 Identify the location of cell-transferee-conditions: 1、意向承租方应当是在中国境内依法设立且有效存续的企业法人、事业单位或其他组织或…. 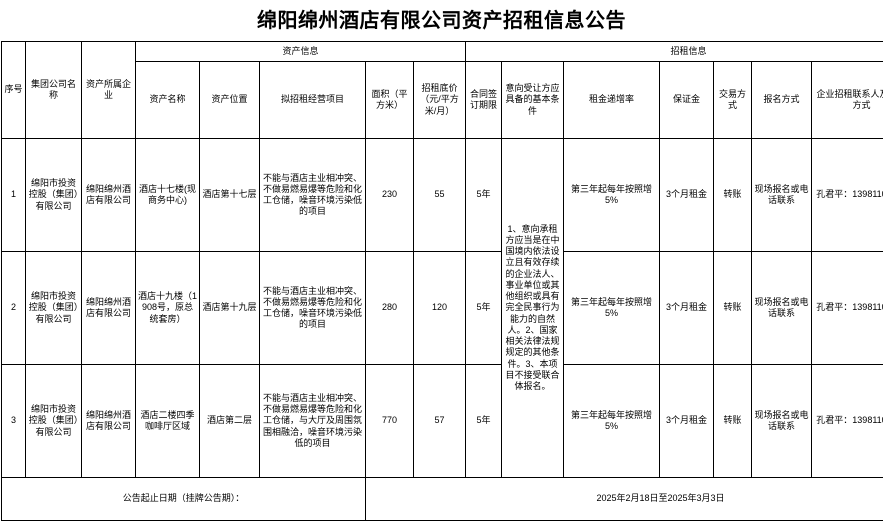
(533, 308).